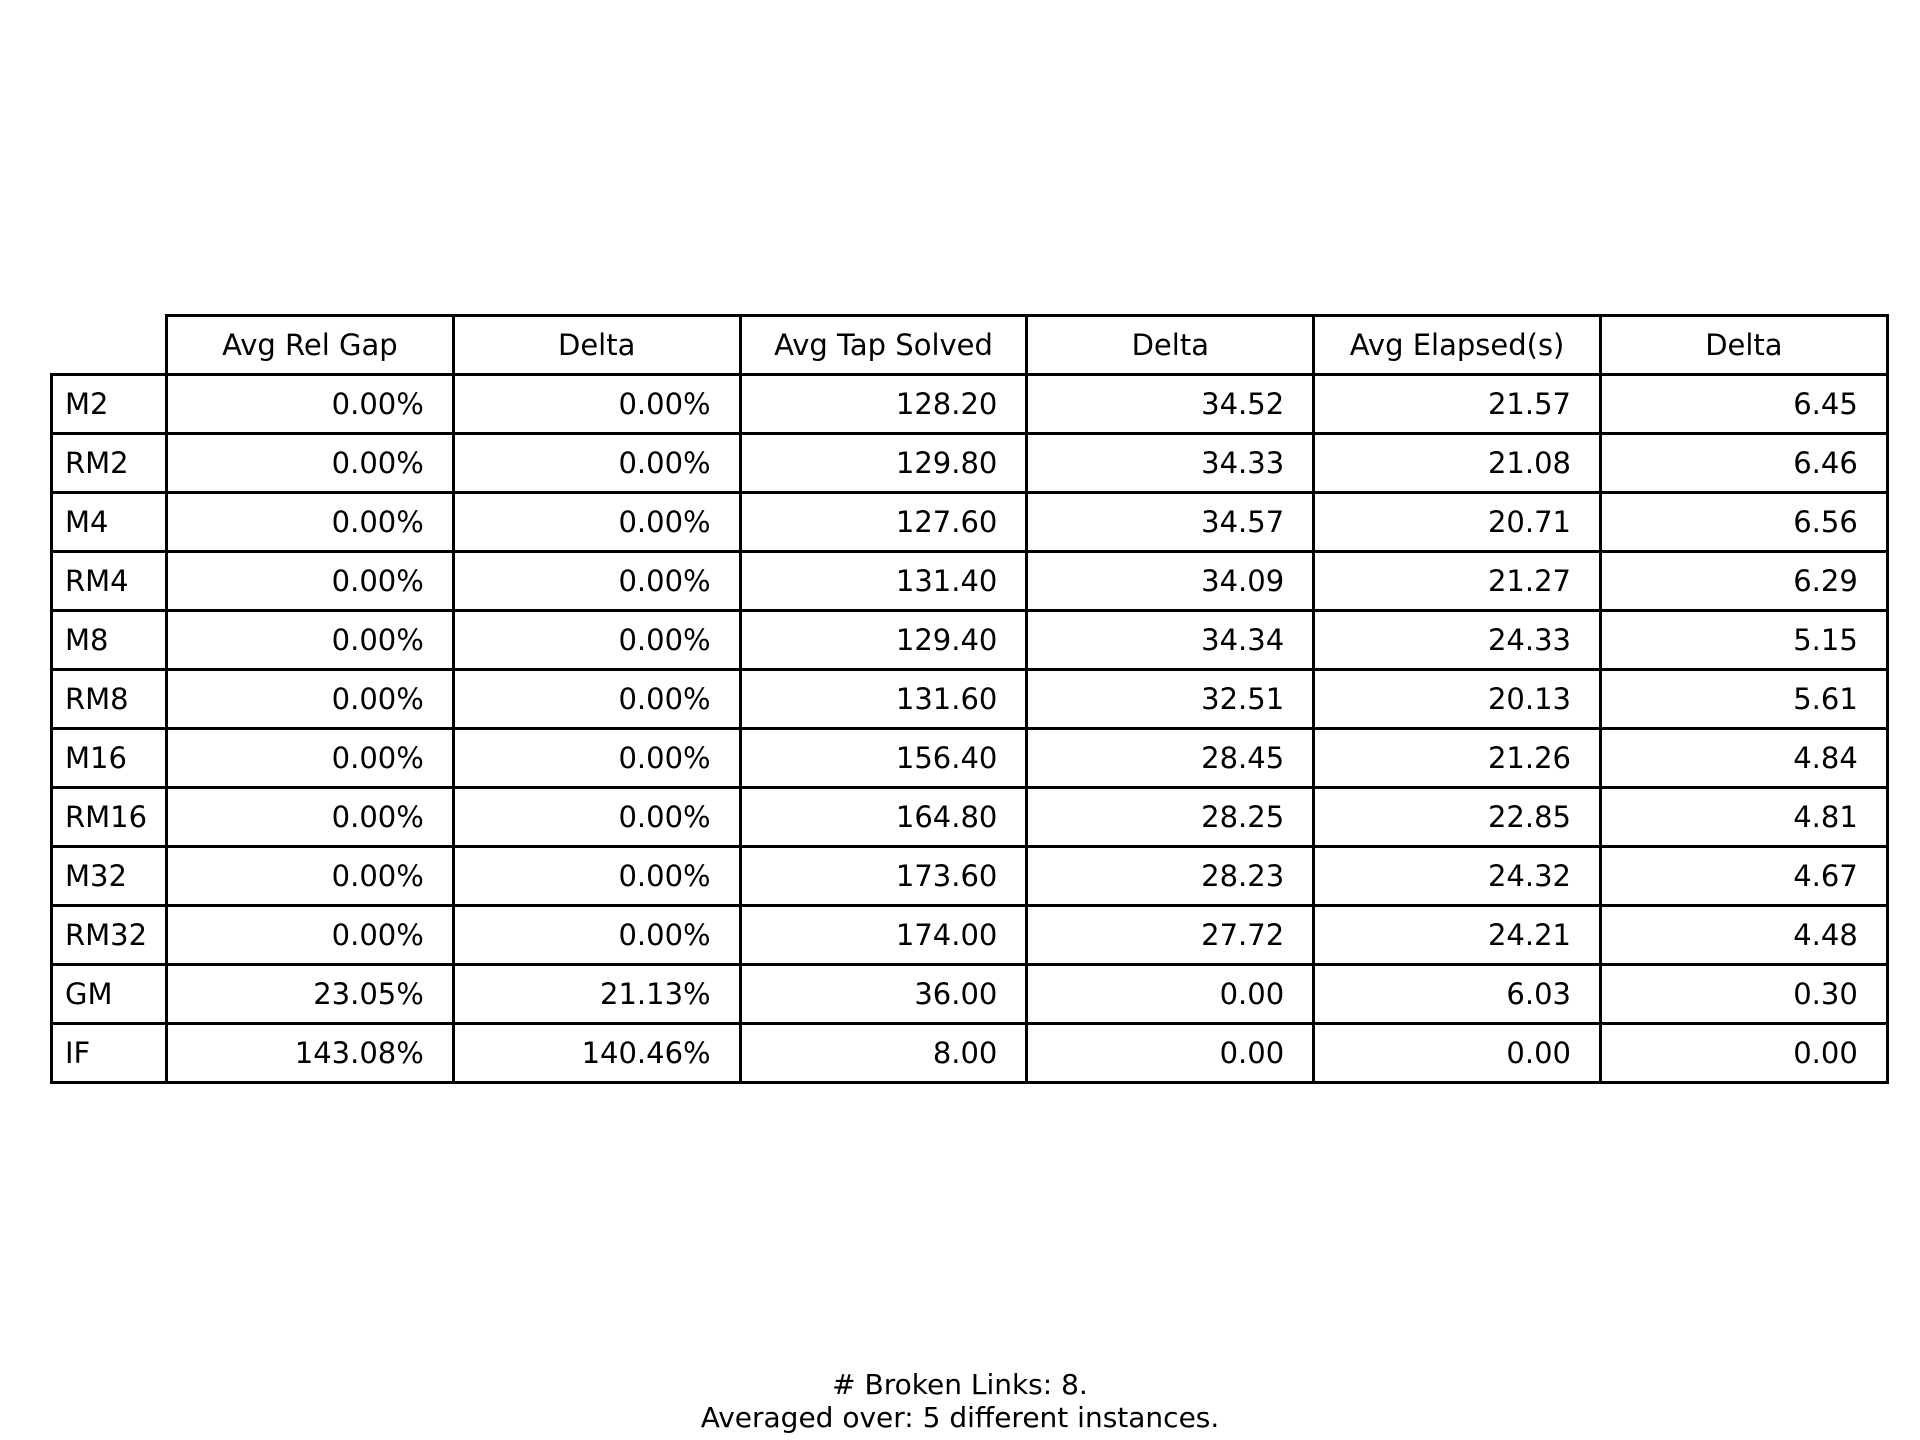 The image size is (1920, 1440). What do you see at coordinates (960, 1384) in the screenshot?
I see `broken-links-note: # Broken Links: 8.` at bounding box center [960, 1384].